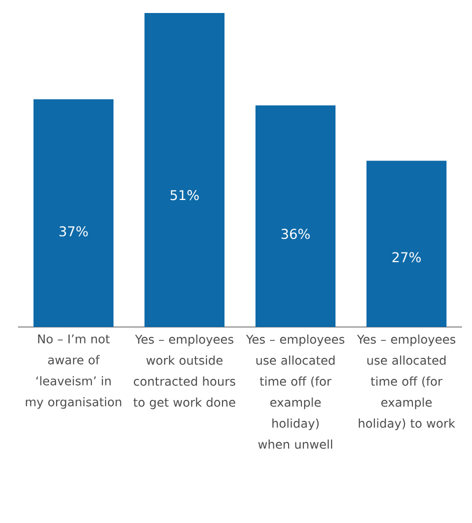  I want to click on data-label: 37%, so click(74, 231).